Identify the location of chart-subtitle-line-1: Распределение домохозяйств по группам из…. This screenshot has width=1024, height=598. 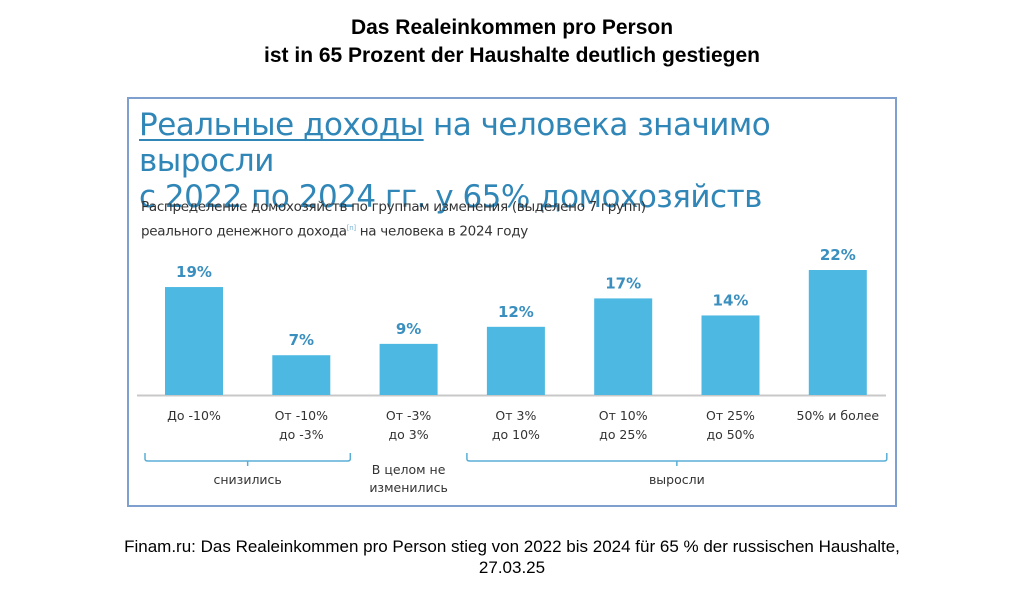
(393, 207).